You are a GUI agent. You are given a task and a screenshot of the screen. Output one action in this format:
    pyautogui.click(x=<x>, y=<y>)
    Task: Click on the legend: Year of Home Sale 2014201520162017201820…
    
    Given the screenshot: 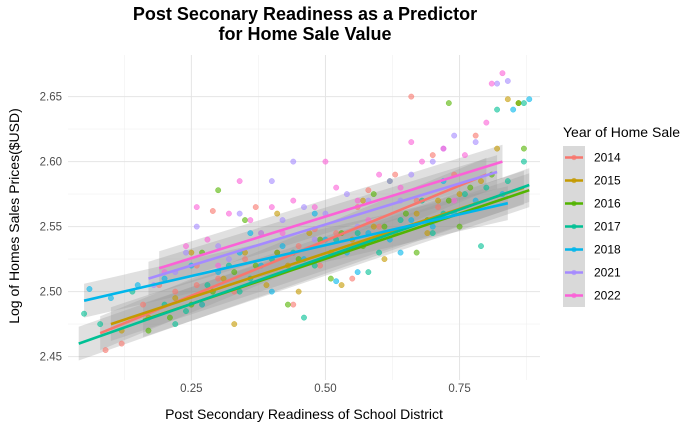 What is the action you would take?
    pyautogui.click(x=621, y=215)
    